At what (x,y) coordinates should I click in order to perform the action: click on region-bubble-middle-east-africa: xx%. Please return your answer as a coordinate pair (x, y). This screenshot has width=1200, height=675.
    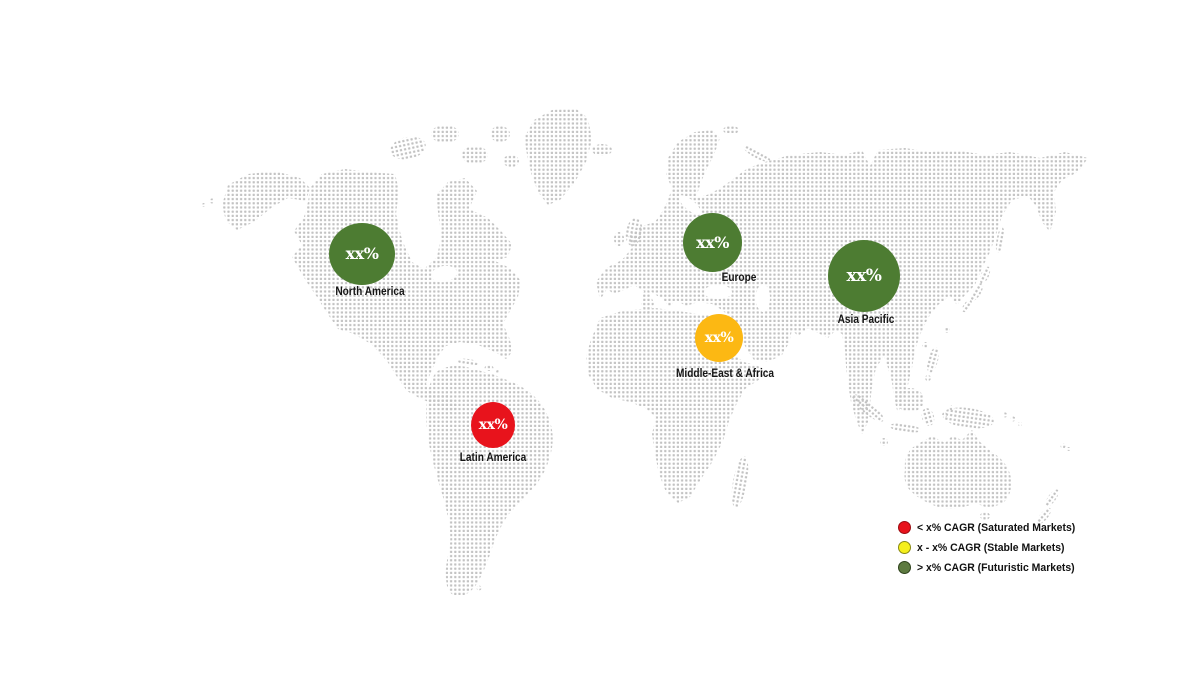
    Looking at the image, I should click on (719, 338).